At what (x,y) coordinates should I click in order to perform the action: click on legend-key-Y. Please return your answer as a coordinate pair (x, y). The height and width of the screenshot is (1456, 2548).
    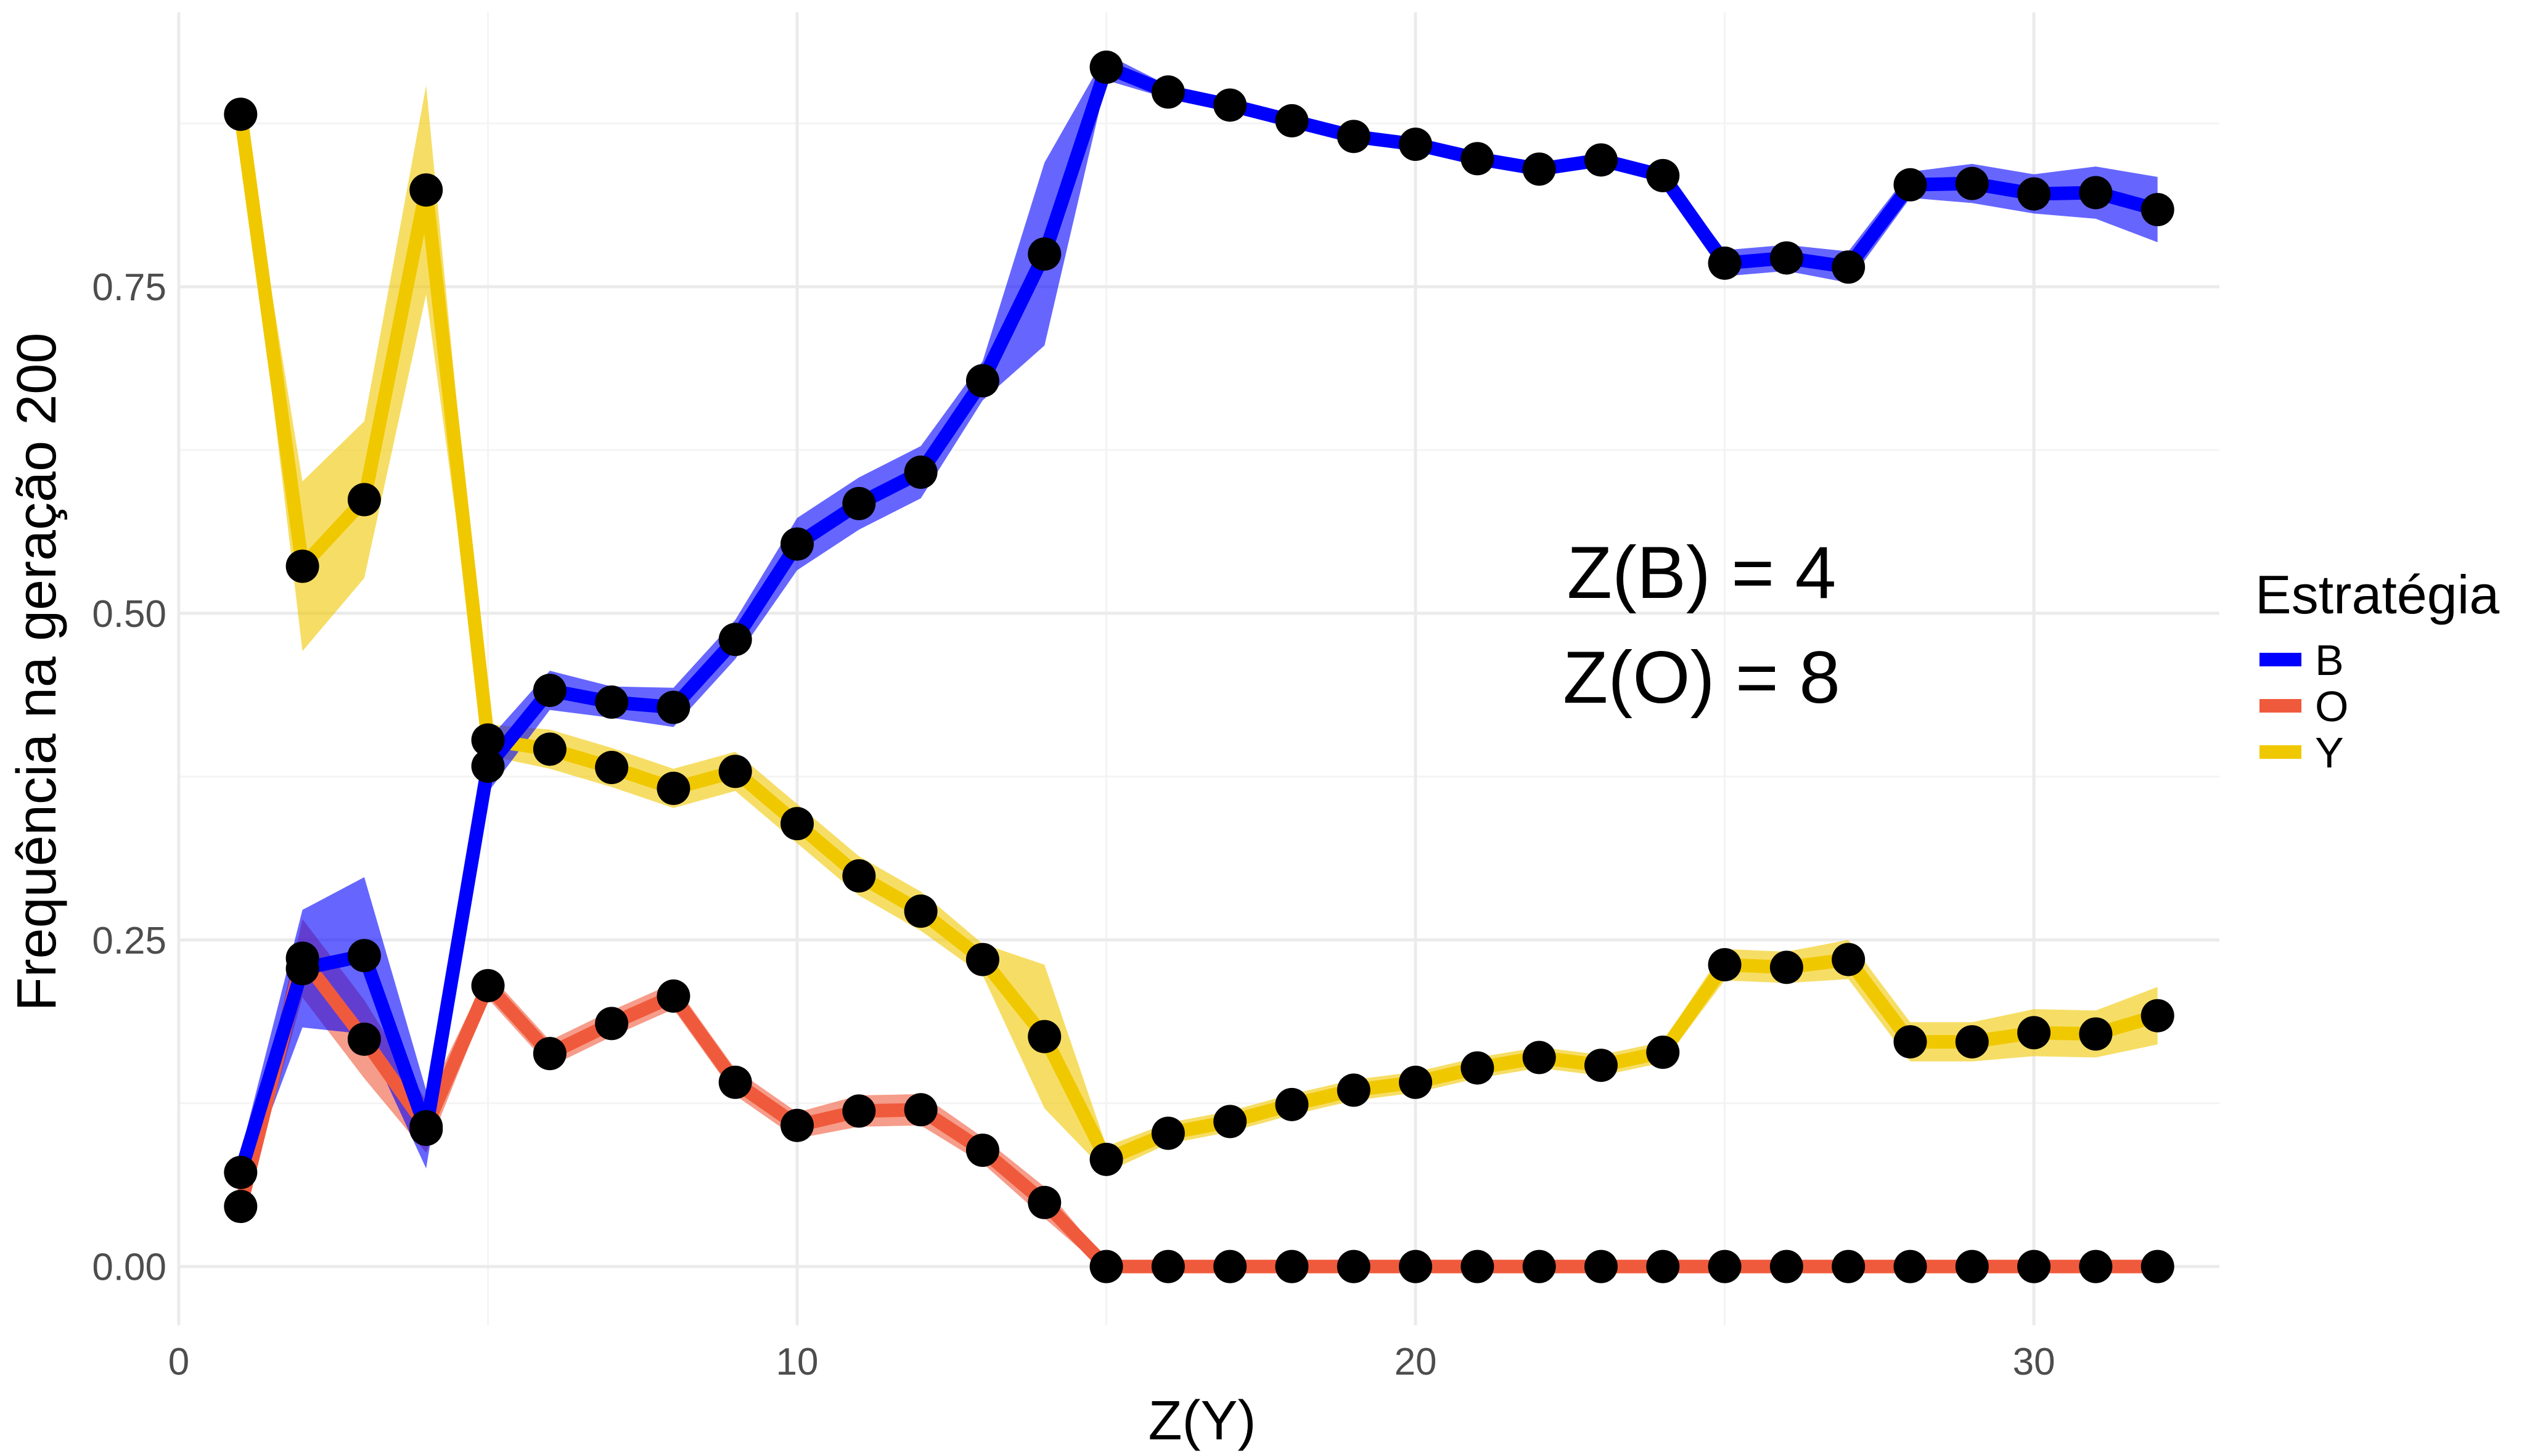
    Looking at the image, I should click on (2280, 752).